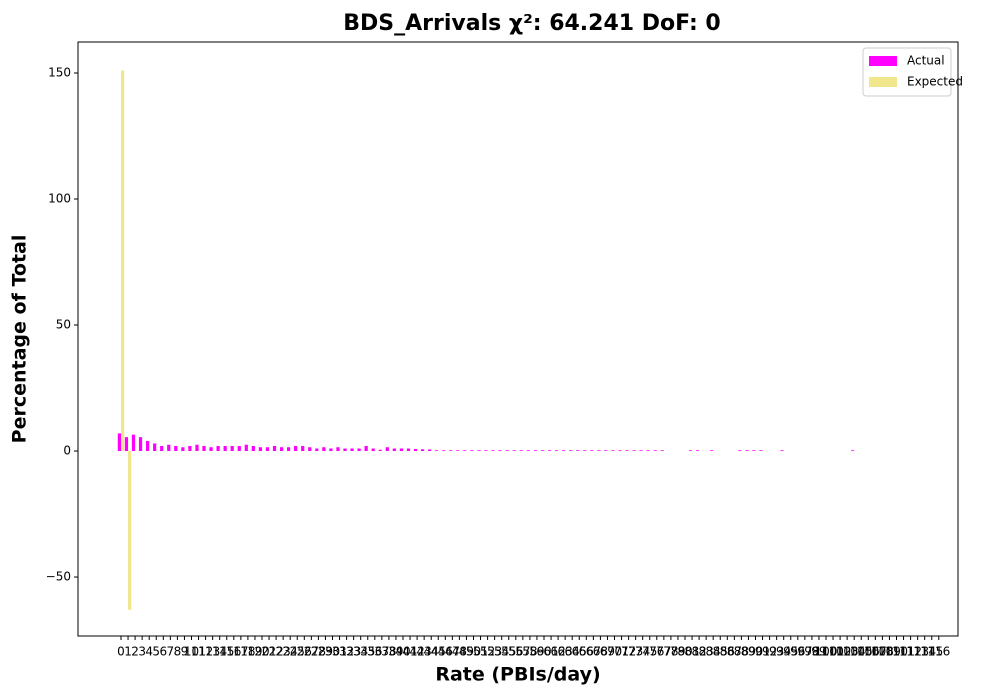 This screenshot has height=700, width=1000. What do you see at coordinates (416, 652) in the screenshot?
I see `x-tick-label: 42` at bounding box center [416, 652].